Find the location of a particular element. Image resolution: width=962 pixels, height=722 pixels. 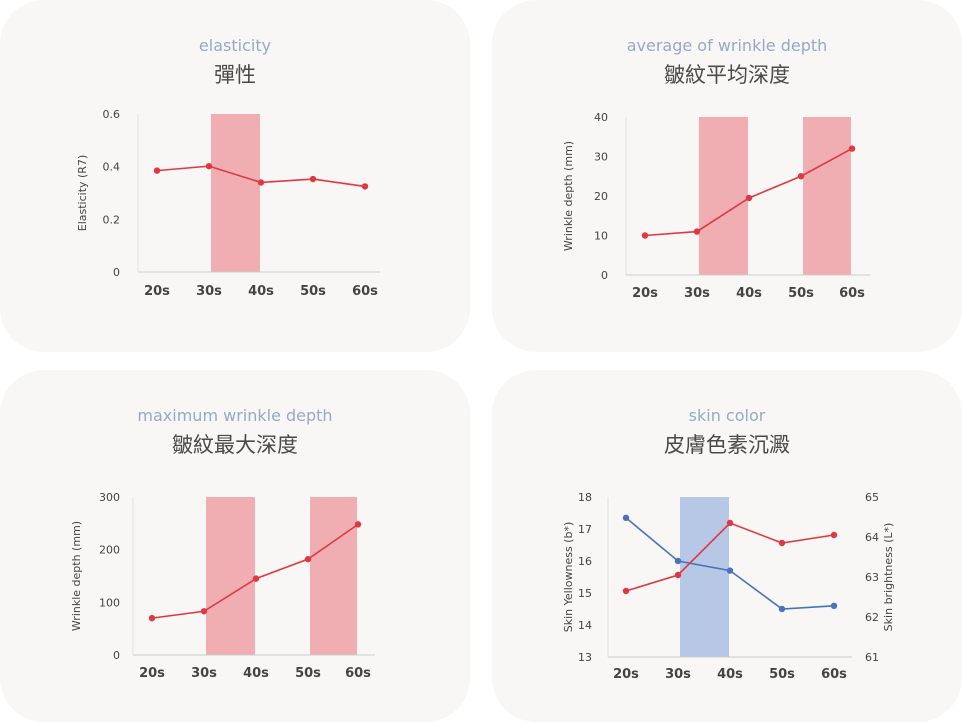

y2-tick-label: 61 is located at coordinates (872, 657).